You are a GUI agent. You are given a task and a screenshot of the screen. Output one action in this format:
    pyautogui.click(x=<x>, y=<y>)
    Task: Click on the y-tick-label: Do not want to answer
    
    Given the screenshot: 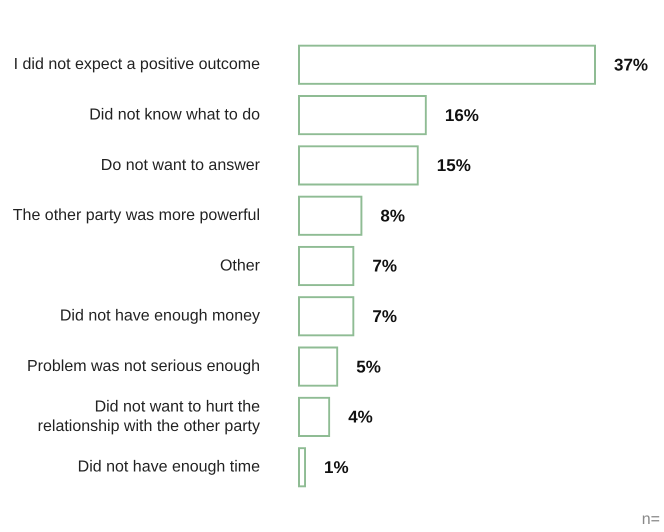 What is the action you would take?
    pyautogui.click(x=180, y=165)
    